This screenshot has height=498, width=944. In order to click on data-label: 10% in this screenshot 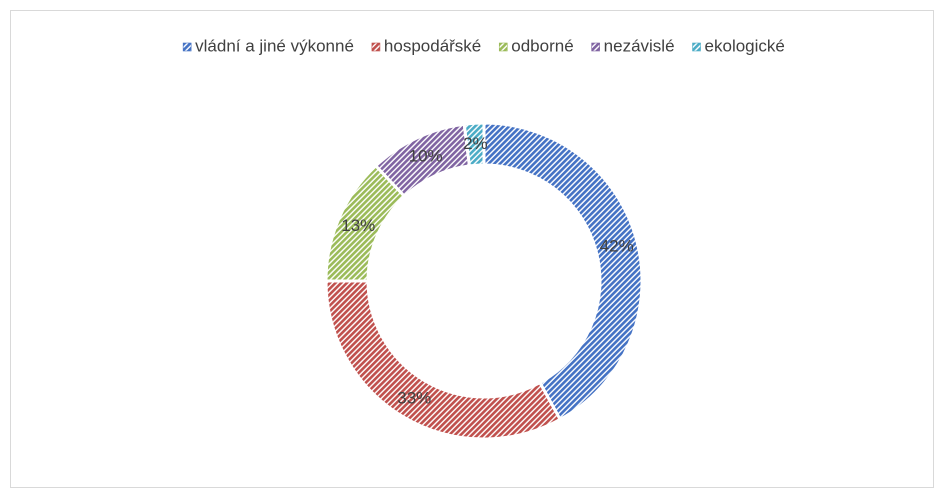, I will do `click(426, 156)`.